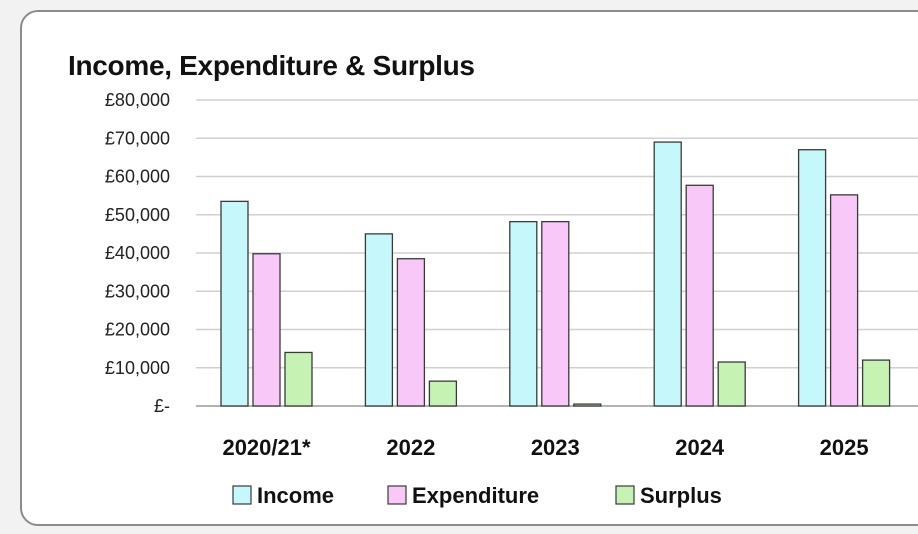 The height and width of the screenshot is (534, 918). Describe the element at coordinates (266, 447) in the screenshot. I see `x-tick-label: 2020/21*` at that location.